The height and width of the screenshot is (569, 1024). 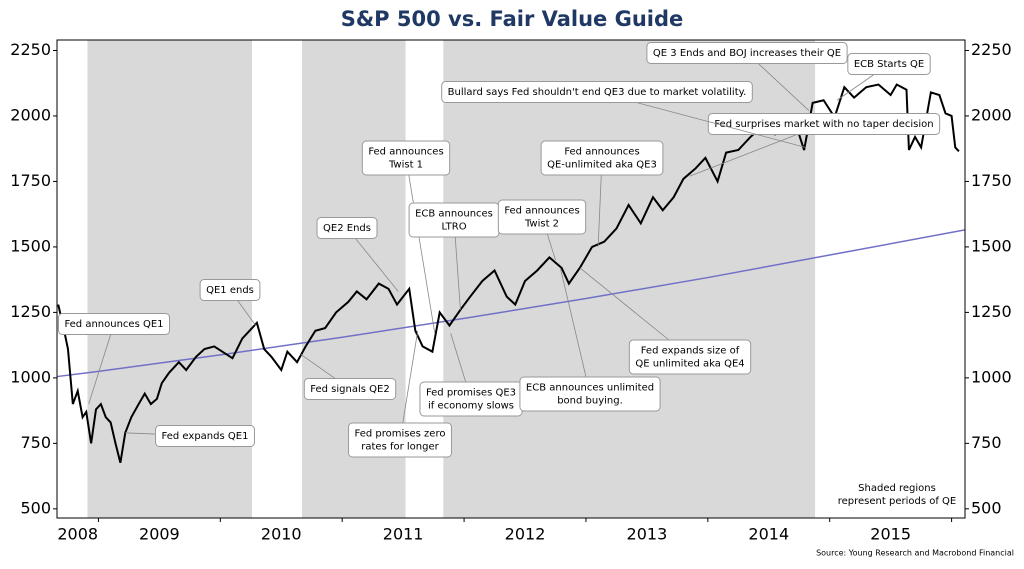 What do you see at coordinates (30, 311) in the screenshot?
I see `y-tick-label: 1250` at bounding box center [30, 311].